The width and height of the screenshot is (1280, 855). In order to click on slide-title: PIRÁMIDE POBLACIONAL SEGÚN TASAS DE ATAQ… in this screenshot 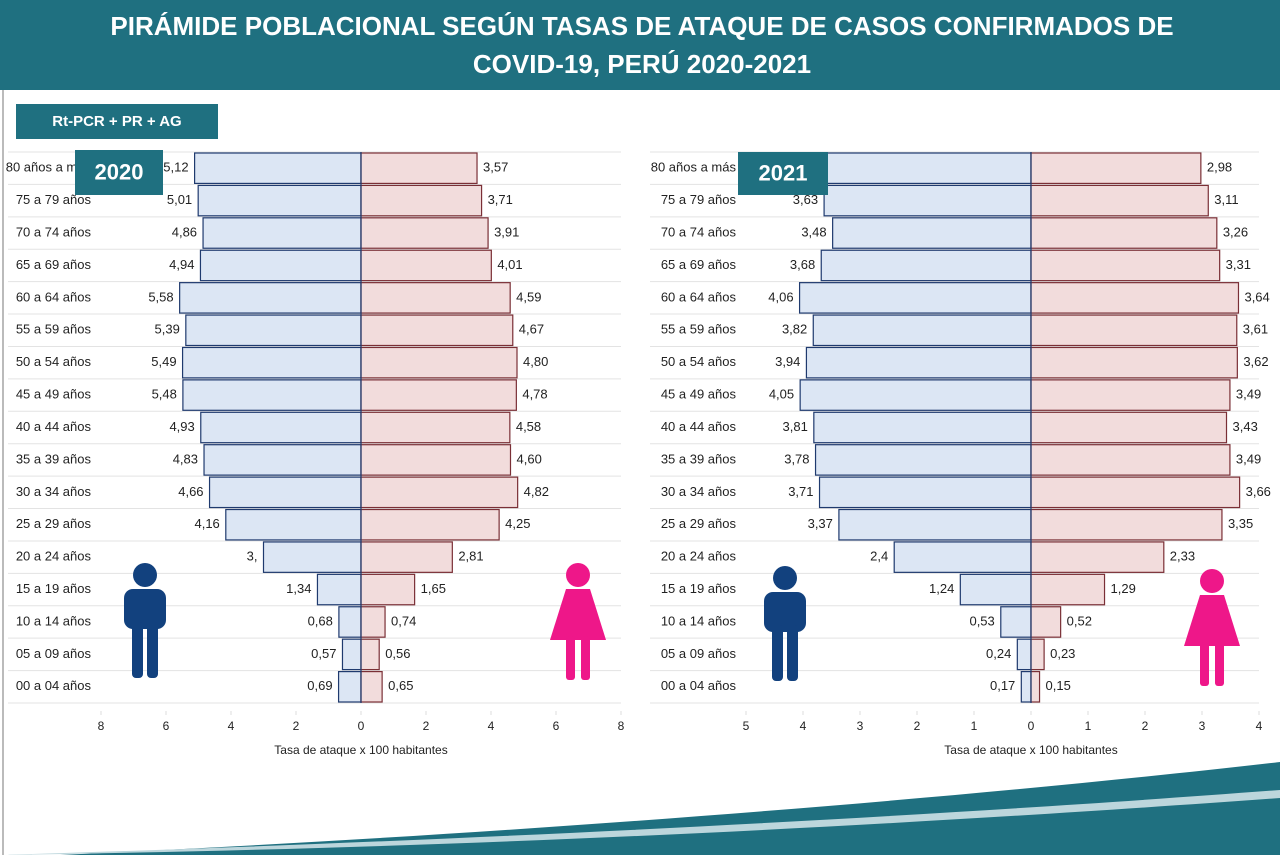, I will do `click(641, 26)`.